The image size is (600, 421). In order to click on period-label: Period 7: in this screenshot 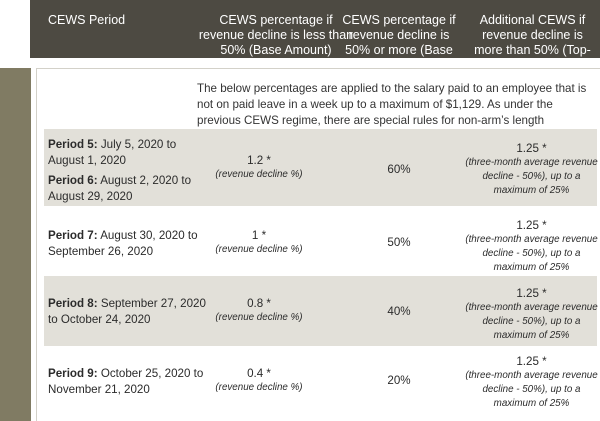, I will do `click(73, 235)`.